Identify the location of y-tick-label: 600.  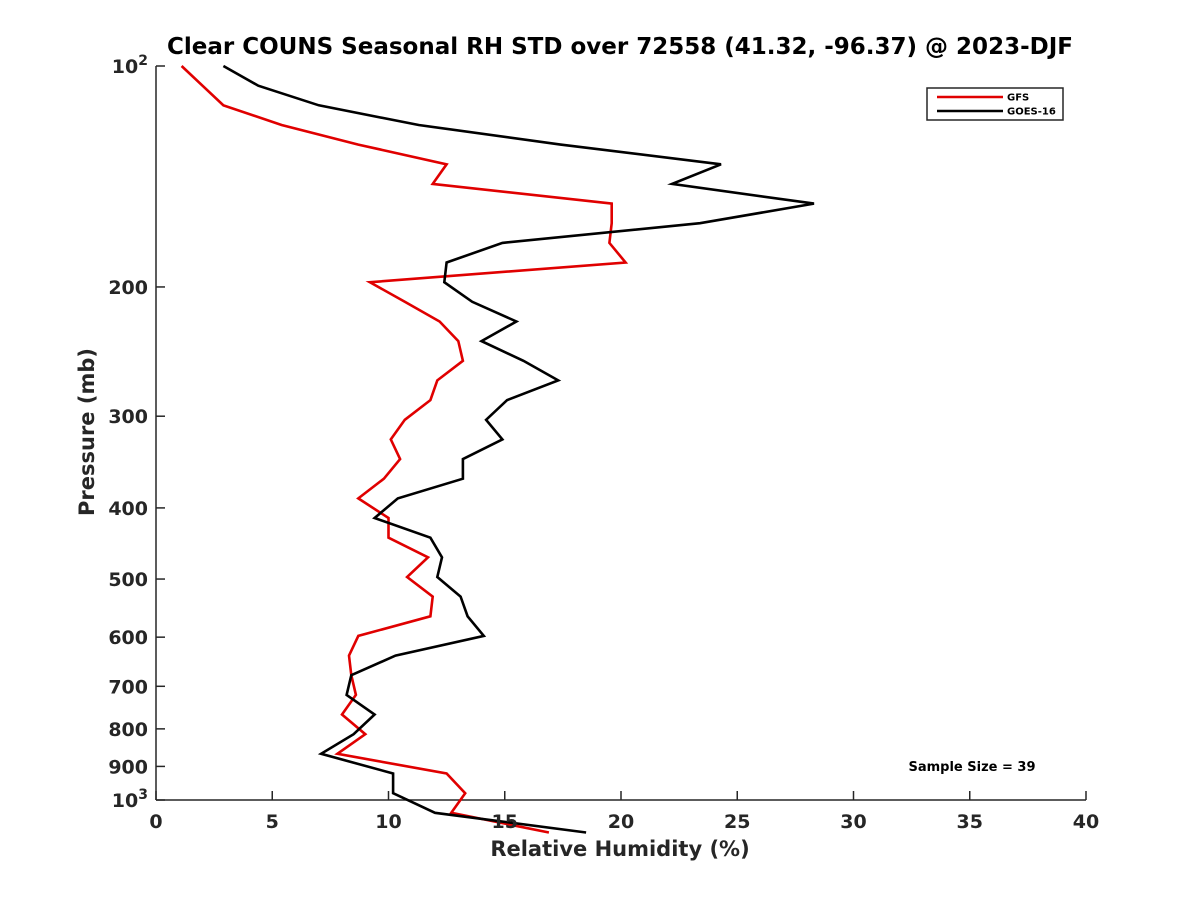
(128, 638).